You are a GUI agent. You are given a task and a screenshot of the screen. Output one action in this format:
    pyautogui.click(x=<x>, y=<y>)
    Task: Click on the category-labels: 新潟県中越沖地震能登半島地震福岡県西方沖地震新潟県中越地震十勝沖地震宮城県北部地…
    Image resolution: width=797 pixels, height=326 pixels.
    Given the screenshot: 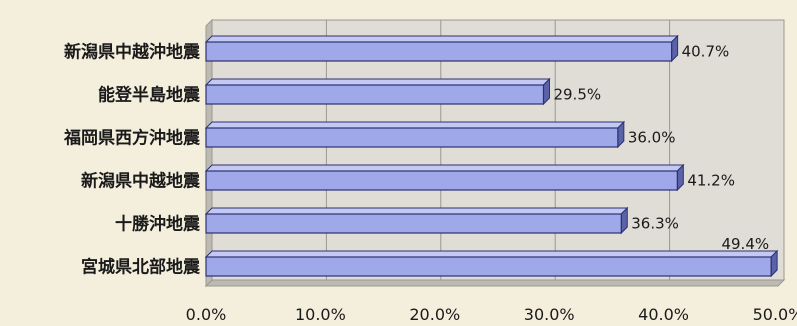 What is the action you would take?
    pyautogui.click(x=132, y=160)
    